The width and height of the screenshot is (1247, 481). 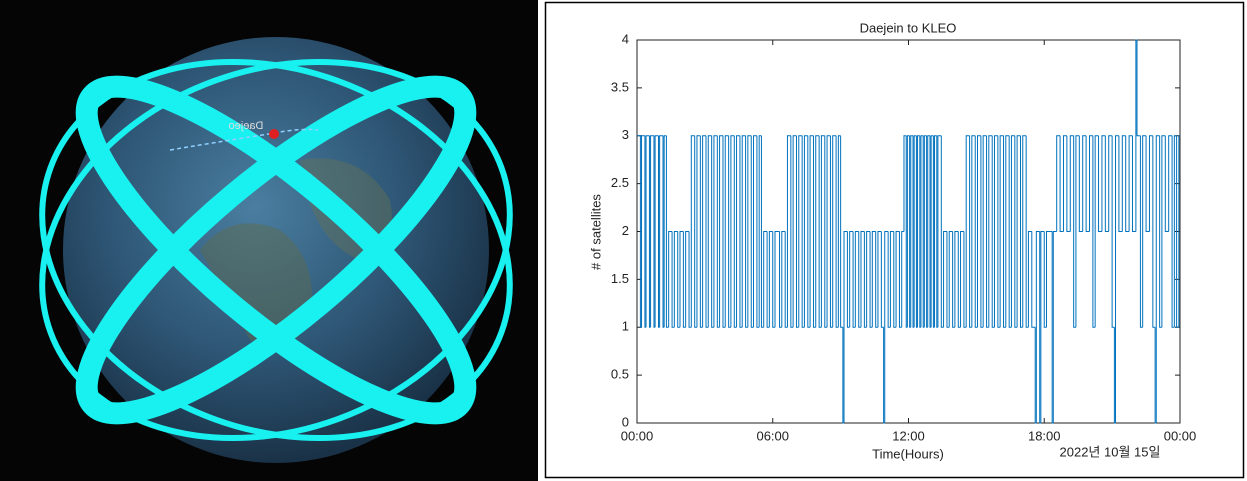 What do you see at coordinates (1110, 451) in the screenshot?
I see `date-label: 2022년 10월 15일` at bounding box center [1110, 451].